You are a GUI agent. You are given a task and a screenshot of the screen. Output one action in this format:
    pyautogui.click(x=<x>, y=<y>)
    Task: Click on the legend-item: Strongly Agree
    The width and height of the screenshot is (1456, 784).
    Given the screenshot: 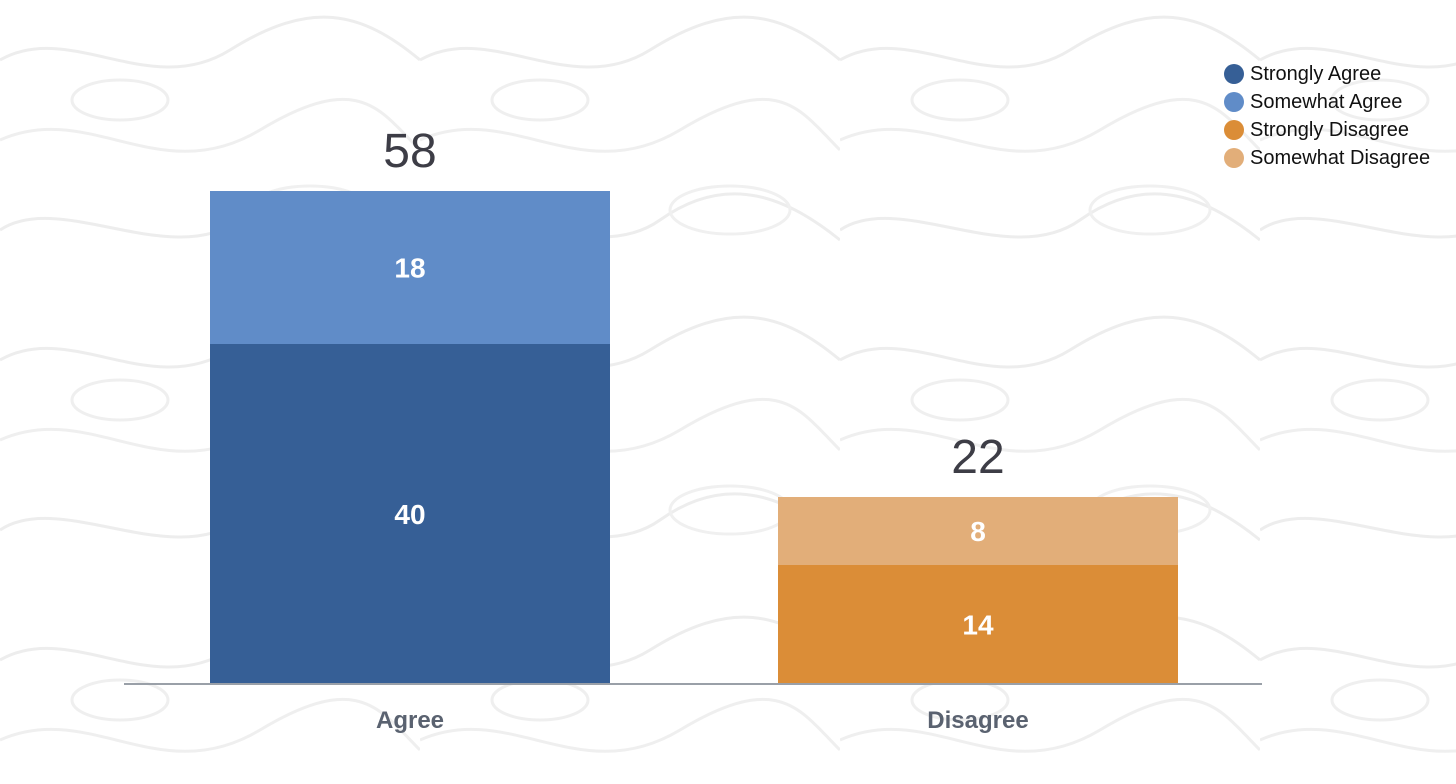 What is the action you would take?
    pyautogui.click(x=1327, y=74)
    